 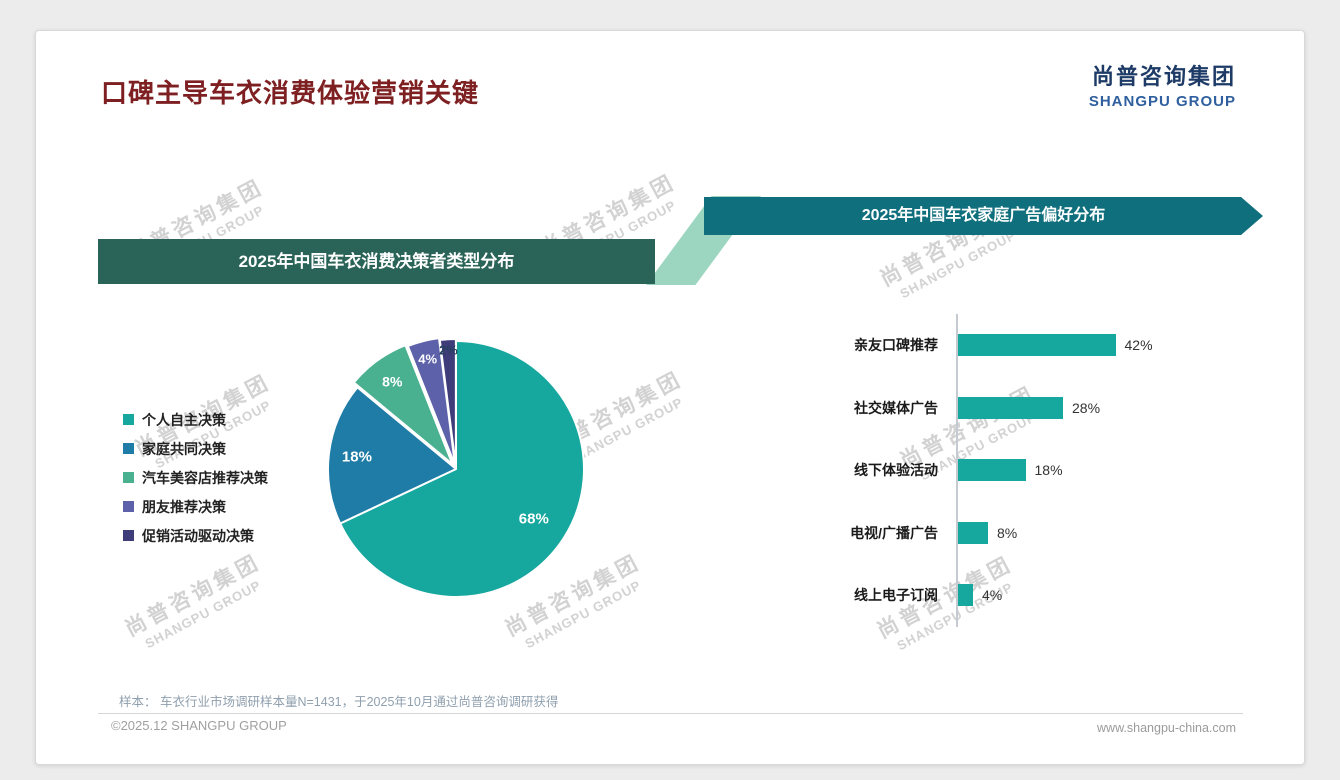 I want to click on bar-value-label: 8%, so click(x=1007, y=532).